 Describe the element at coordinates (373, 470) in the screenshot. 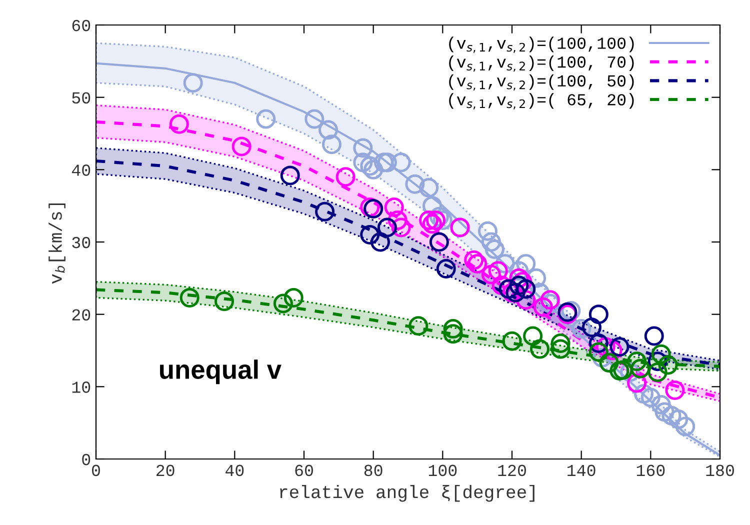

I see `x-tick-label: 80` at that location.